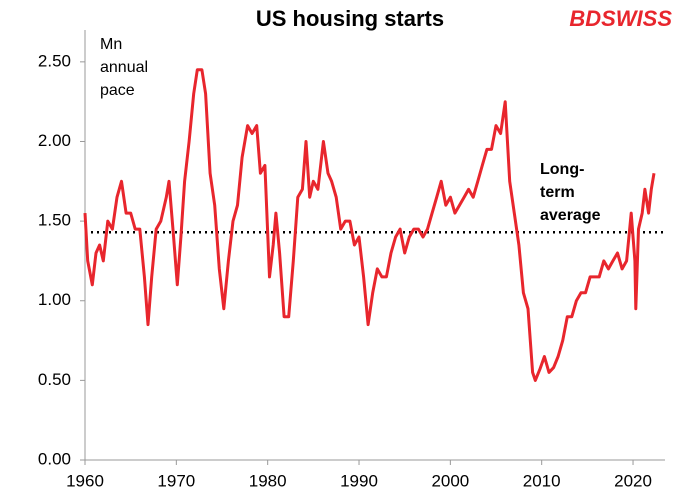  Describe the element at coordinates (268, 480) in the screenshot. I see `x-tick-label: 1980` at that location.